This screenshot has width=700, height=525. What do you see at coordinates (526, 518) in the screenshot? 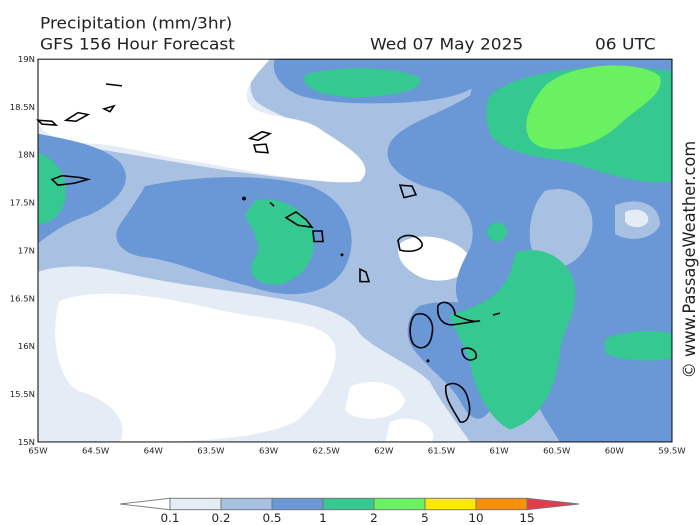
I see `legend-label: 15` at bounding box center [526, 518].